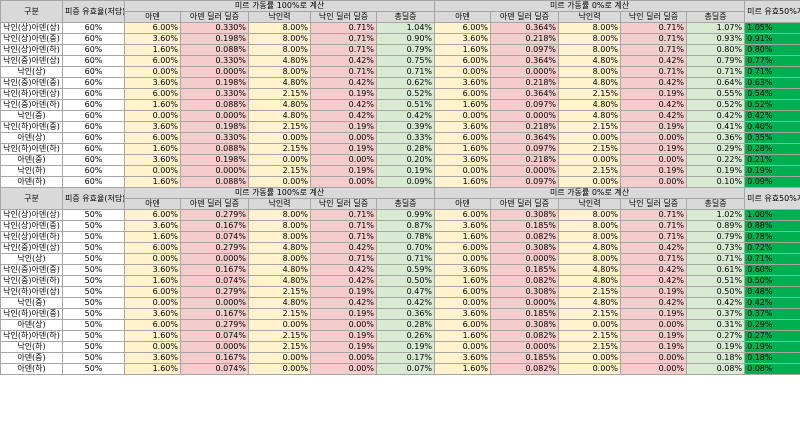 The image size is (800, 434). Describe the element at coordinates (772, 105) in the screenshot. I see `final-value-cell: 0.52%` at that location.